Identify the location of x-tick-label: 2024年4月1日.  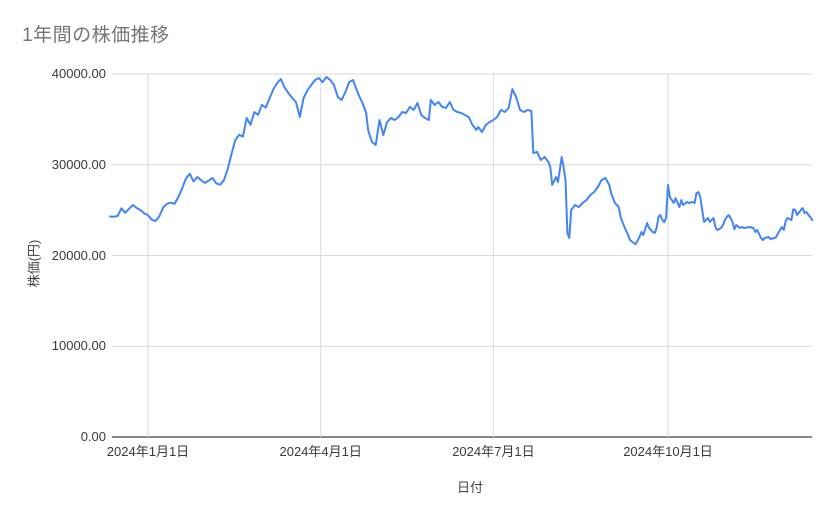
(320, 451).